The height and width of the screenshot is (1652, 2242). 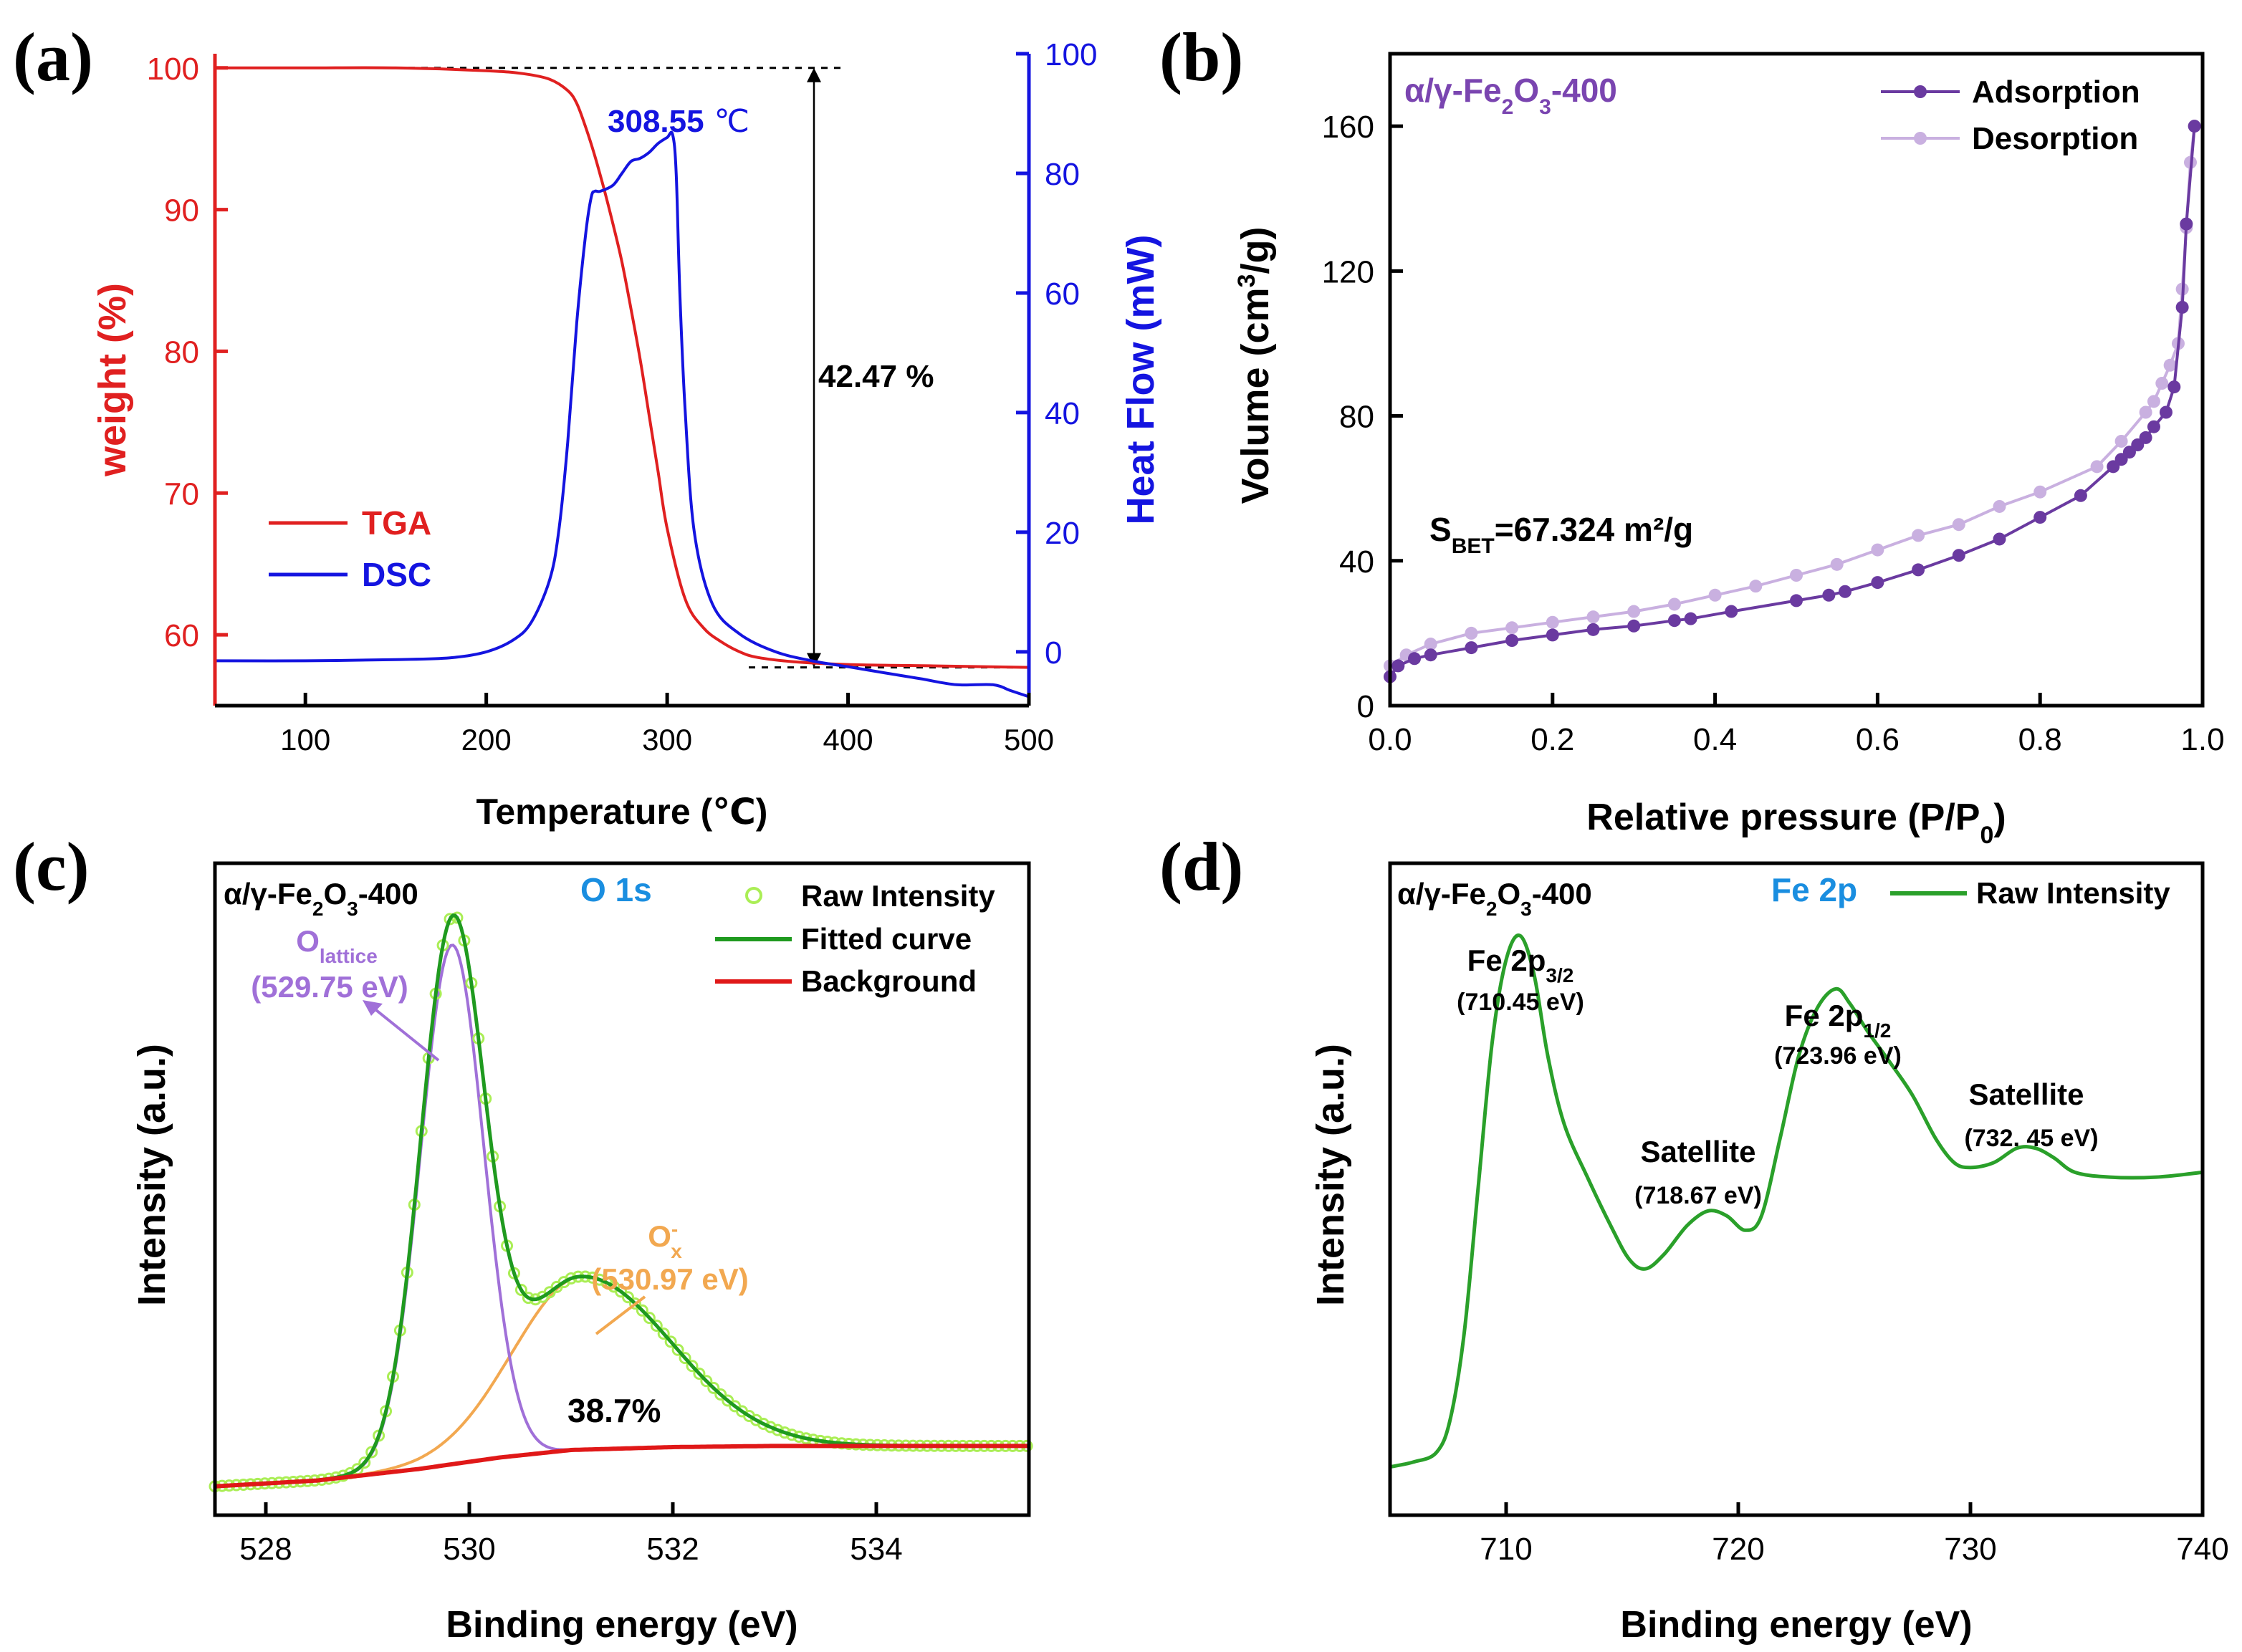 I want to click on b-ytick-label: 80, so click(x=1356, y=417).